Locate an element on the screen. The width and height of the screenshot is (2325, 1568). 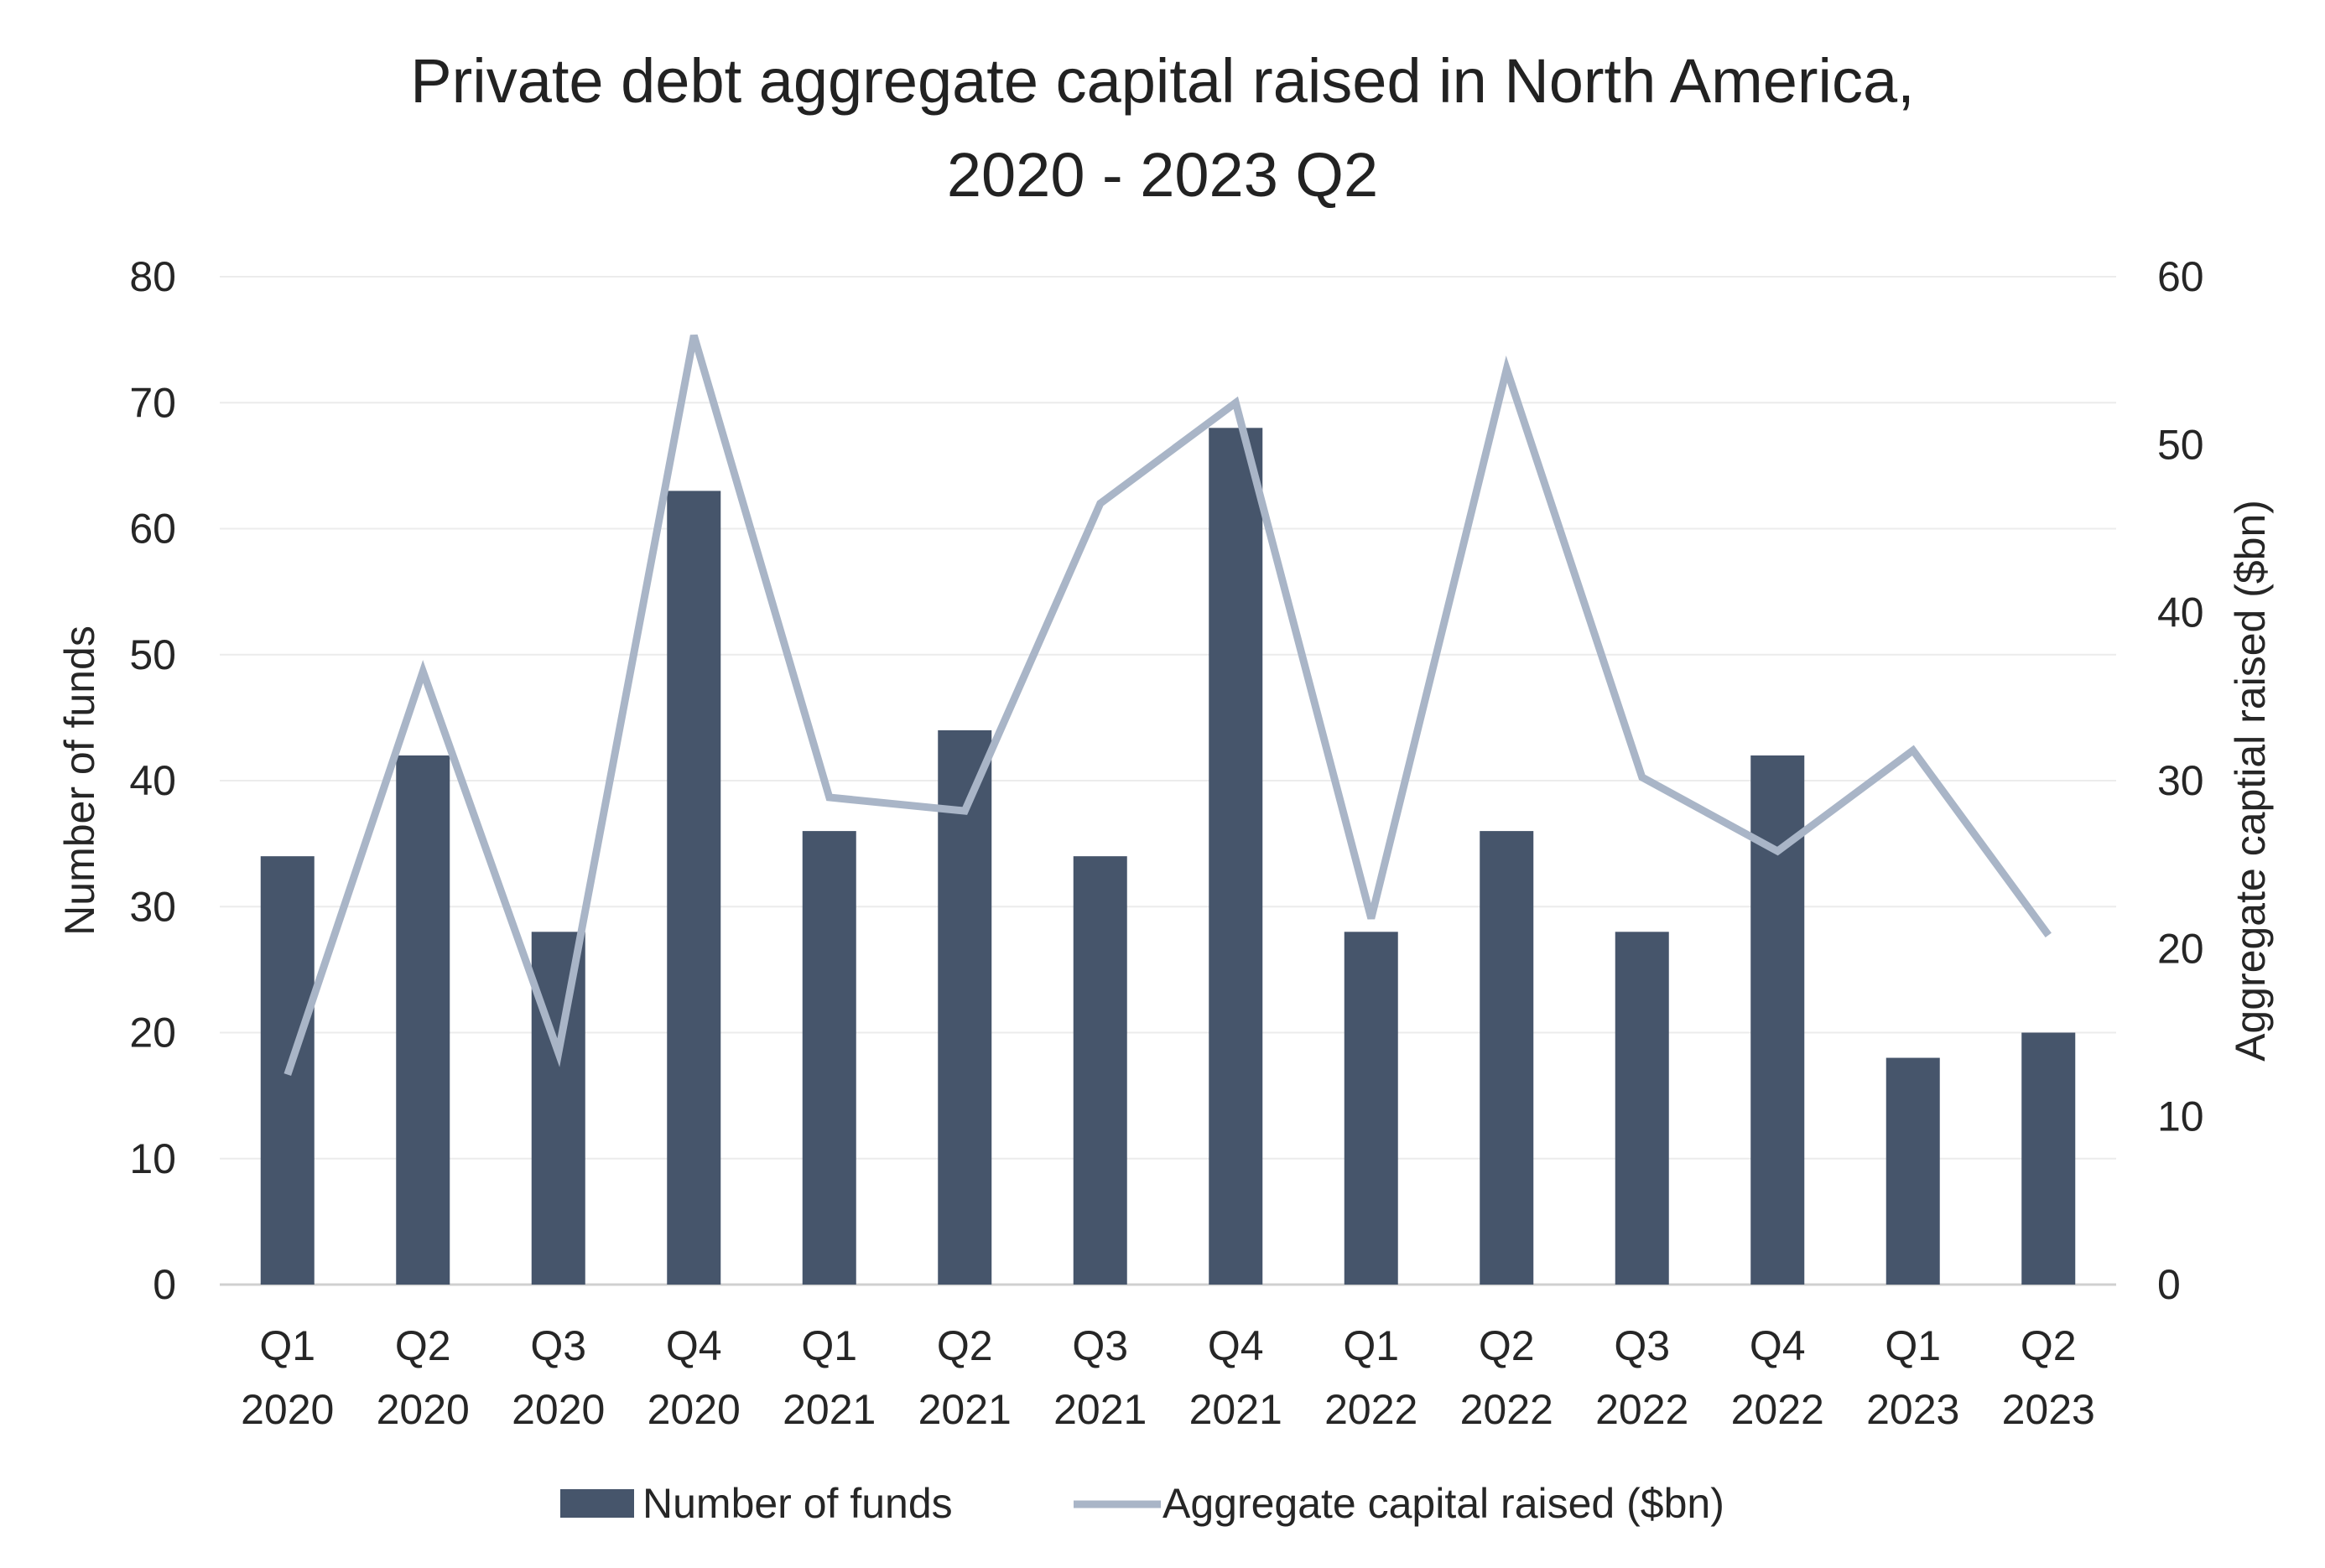
y-left-tick-label: 10 is located at coordinates (152, 1158).